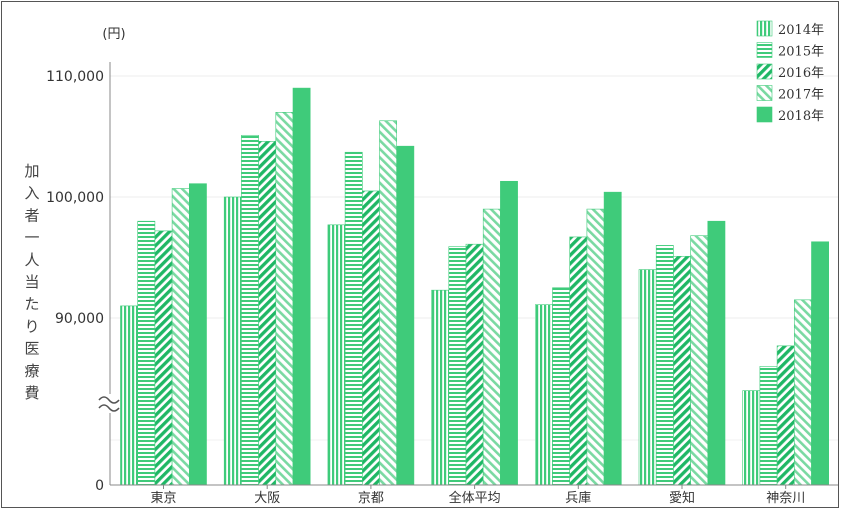 The width and height of the screenshot is (842, 511). What do you see at coordinates (163, 498) in the screenshot?
I see `x-tick-label: 東京` at bounding box center [163, 498].